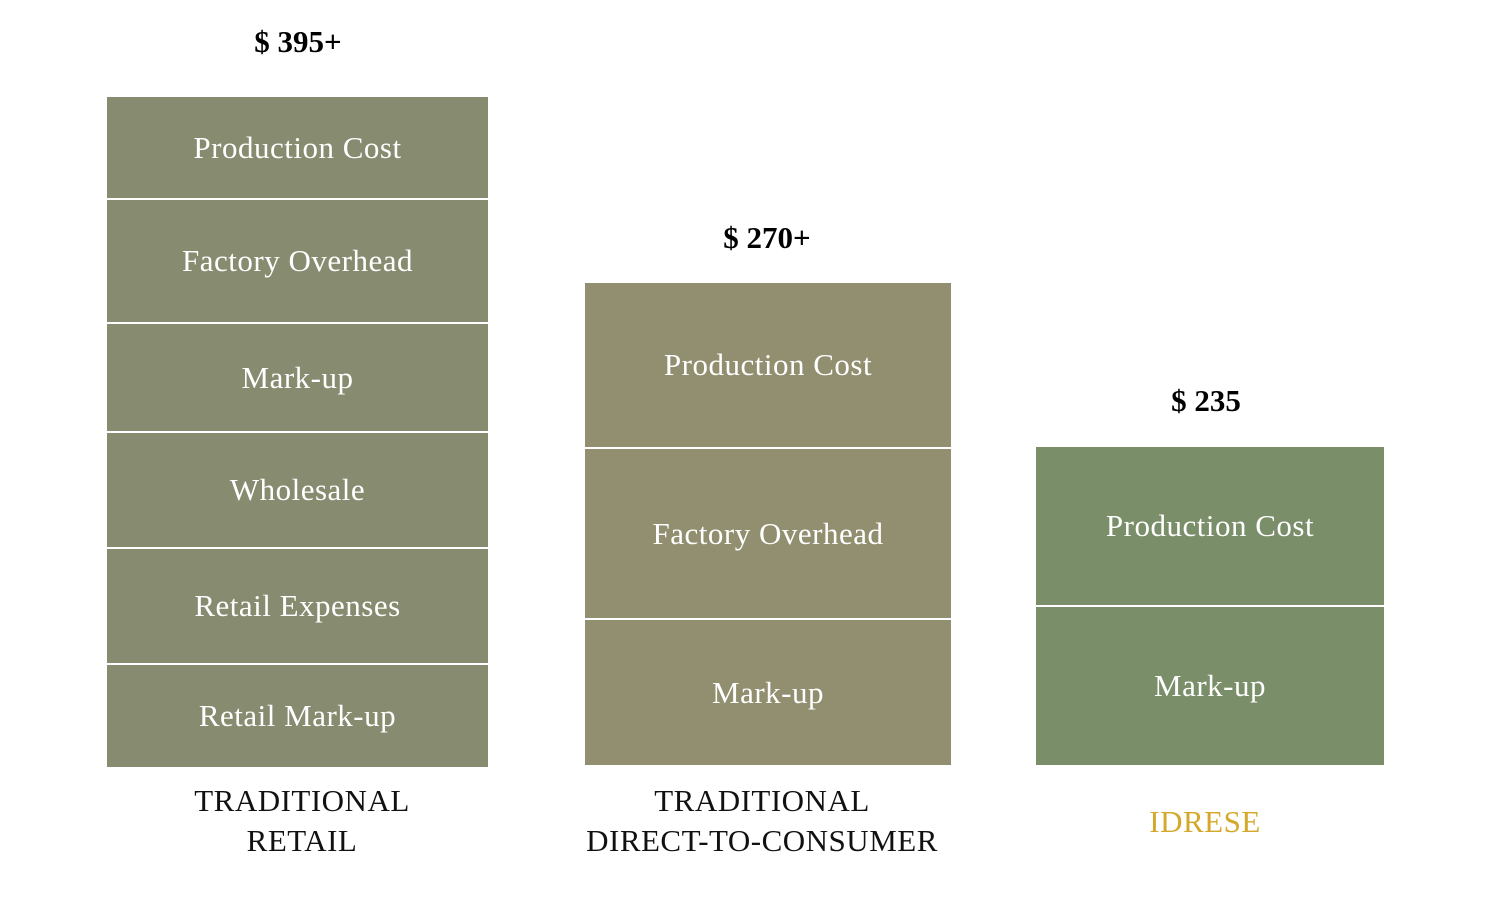  Describe the element at coordinates (297, 489) in the screenshot. I see `segment-wholesale: Wholesale` at that location.